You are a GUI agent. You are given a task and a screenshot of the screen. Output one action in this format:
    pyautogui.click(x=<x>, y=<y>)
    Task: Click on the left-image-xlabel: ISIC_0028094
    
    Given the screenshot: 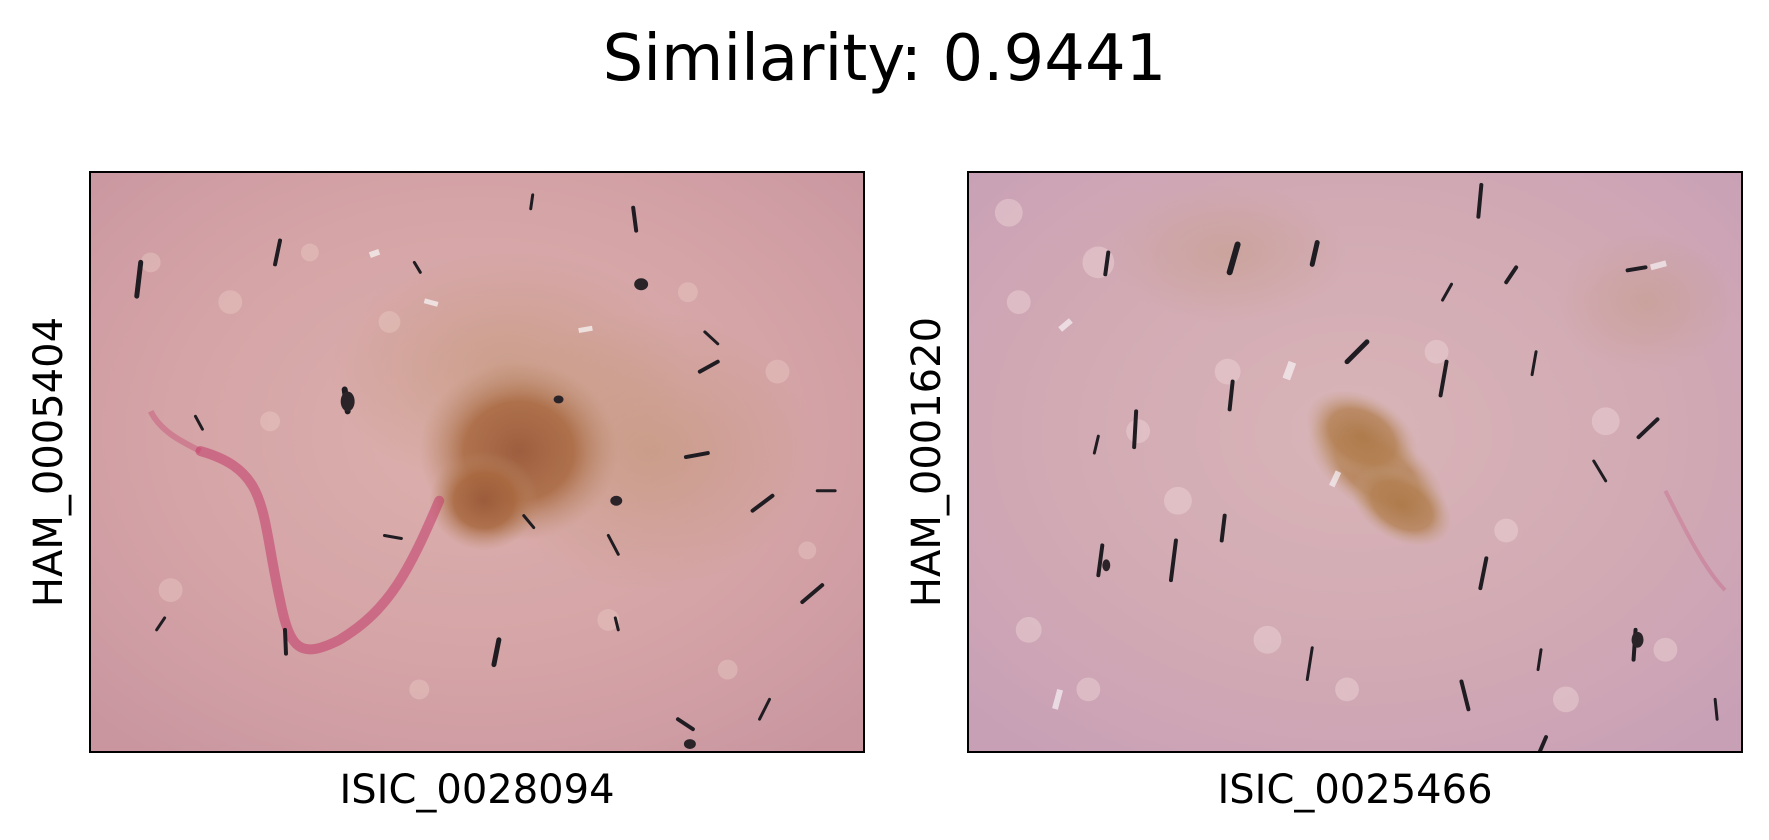 What is the action you would take?
    pyautogui.click(x=477, y=790)
    